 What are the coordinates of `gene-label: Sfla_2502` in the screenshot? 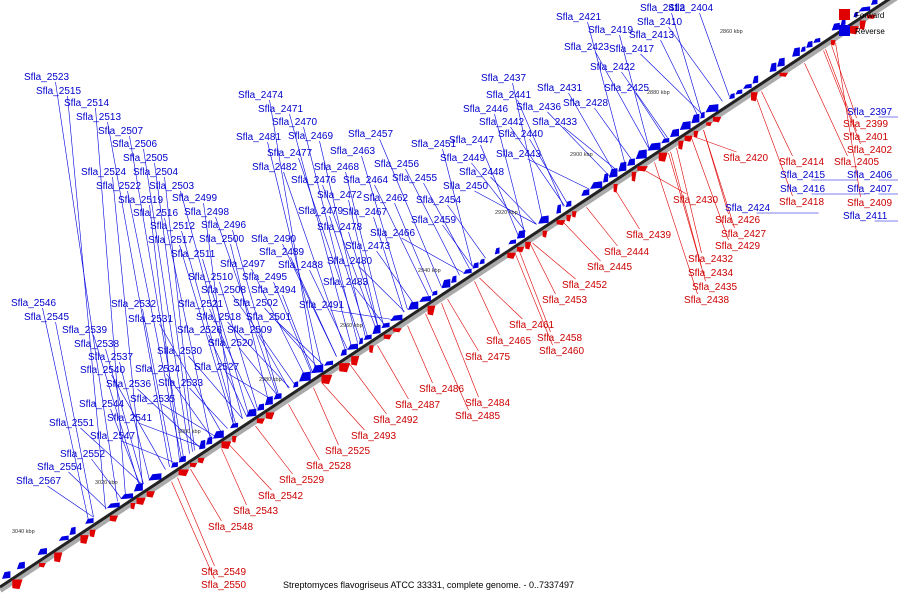 It's located at (255, 303).